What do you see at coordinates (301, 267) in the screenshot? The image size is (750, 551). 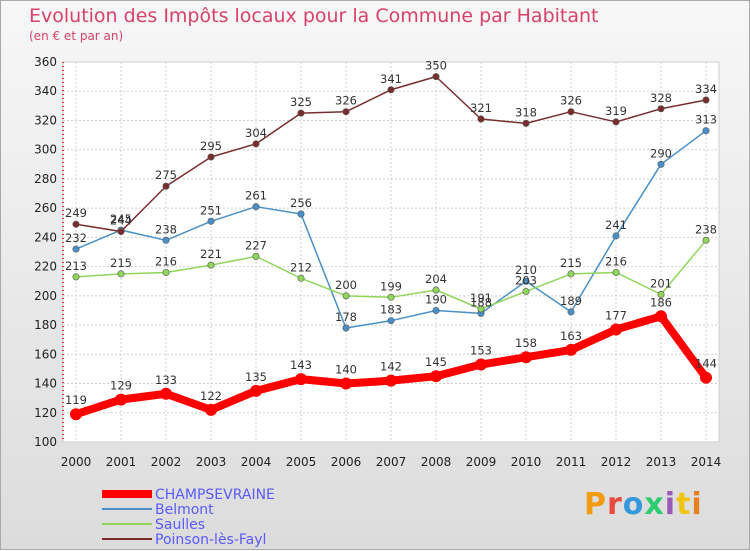 I see `data-label-saulles: 212` at bounding box center [301, 267].